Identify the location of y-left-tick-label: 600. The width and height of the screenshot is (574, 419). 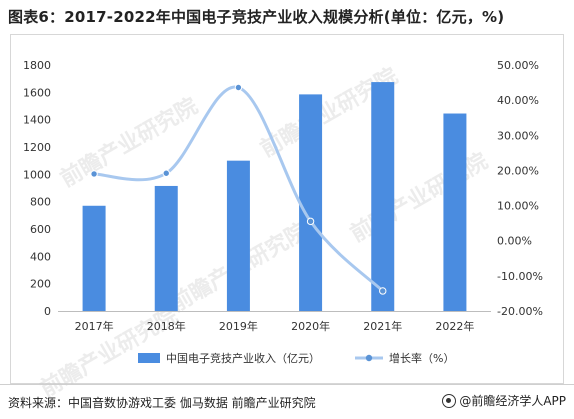
(40, 229).